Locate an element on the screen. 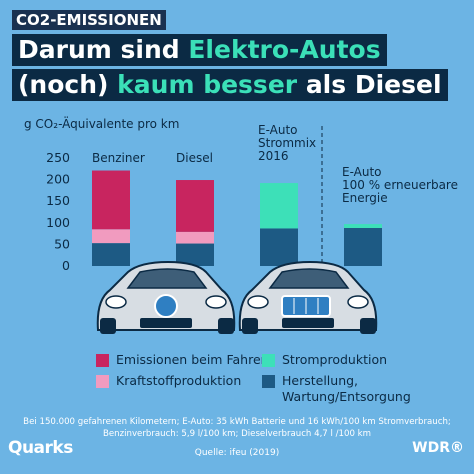 This screenshot has height=474, width=474. headline-line-2: (noch) kaum besser als Diesel is located at coordinates (230, 85).